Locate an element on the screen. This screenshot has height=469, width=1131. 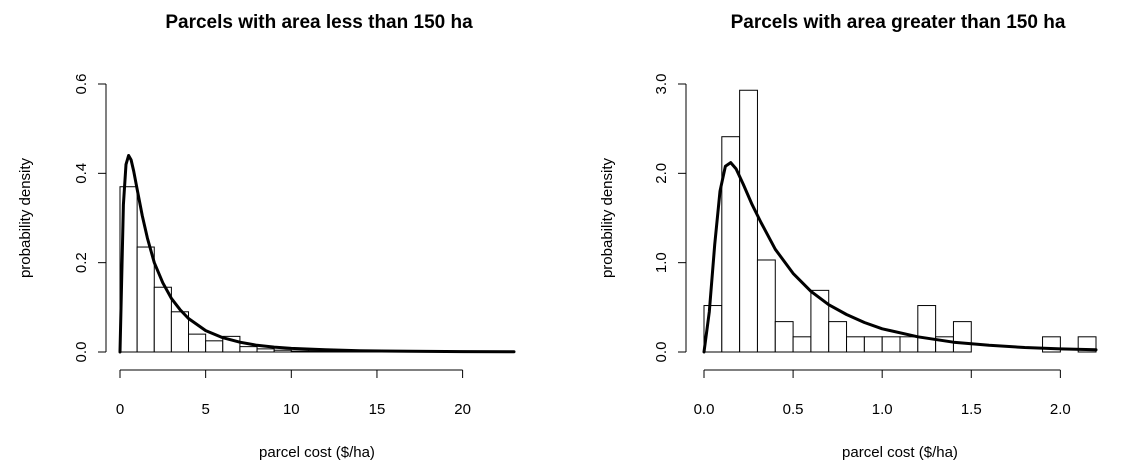
y-tick-label: 3.0 is located at coordinates (661, 84).